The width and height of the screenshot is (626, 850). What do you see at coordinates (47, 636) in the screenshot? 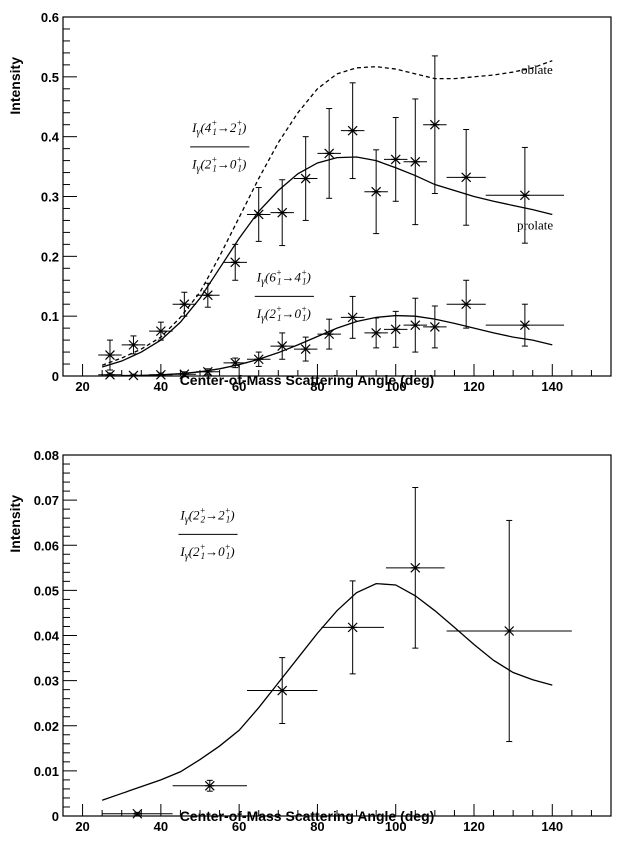
I see `y-tick-label: 0.04` at bounding box center [47, 636].